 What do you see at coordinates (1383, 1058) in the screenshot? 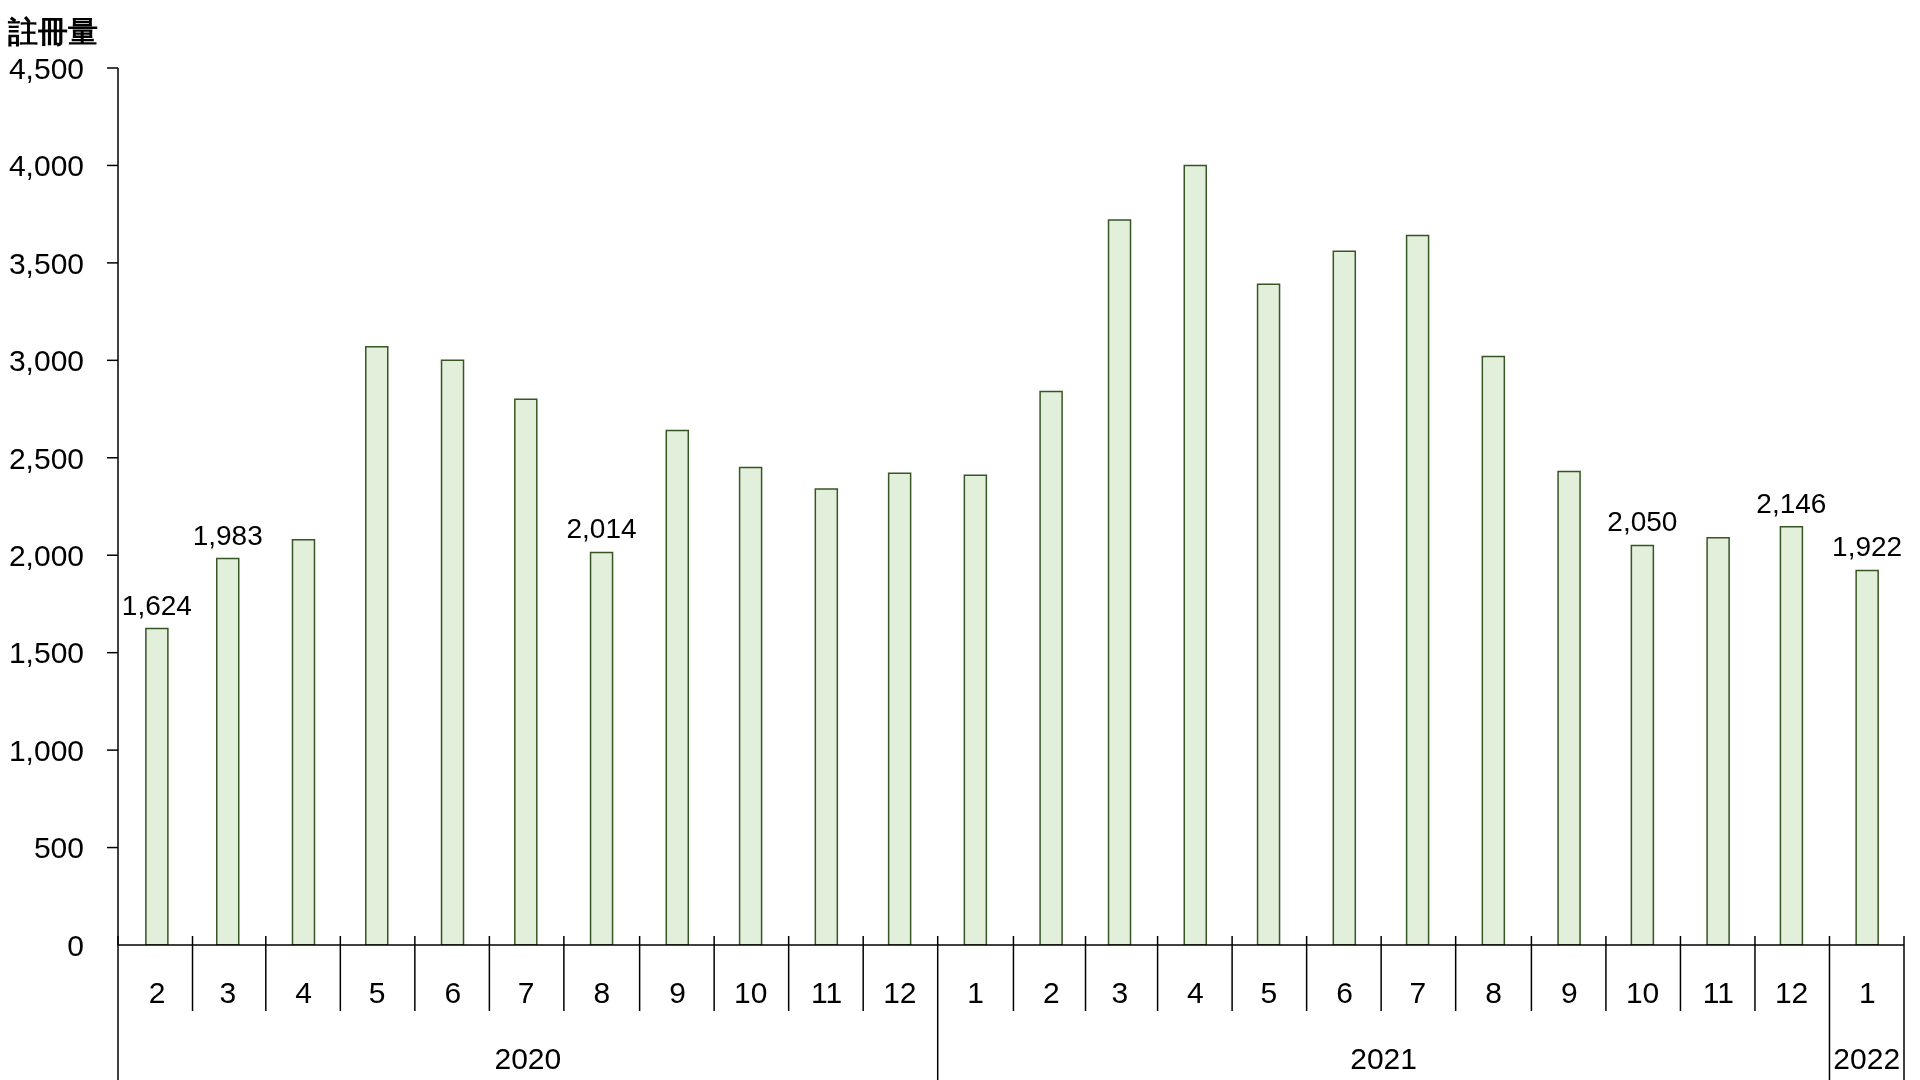
I see `text: 2021` at bounding box center [1383, 1058].